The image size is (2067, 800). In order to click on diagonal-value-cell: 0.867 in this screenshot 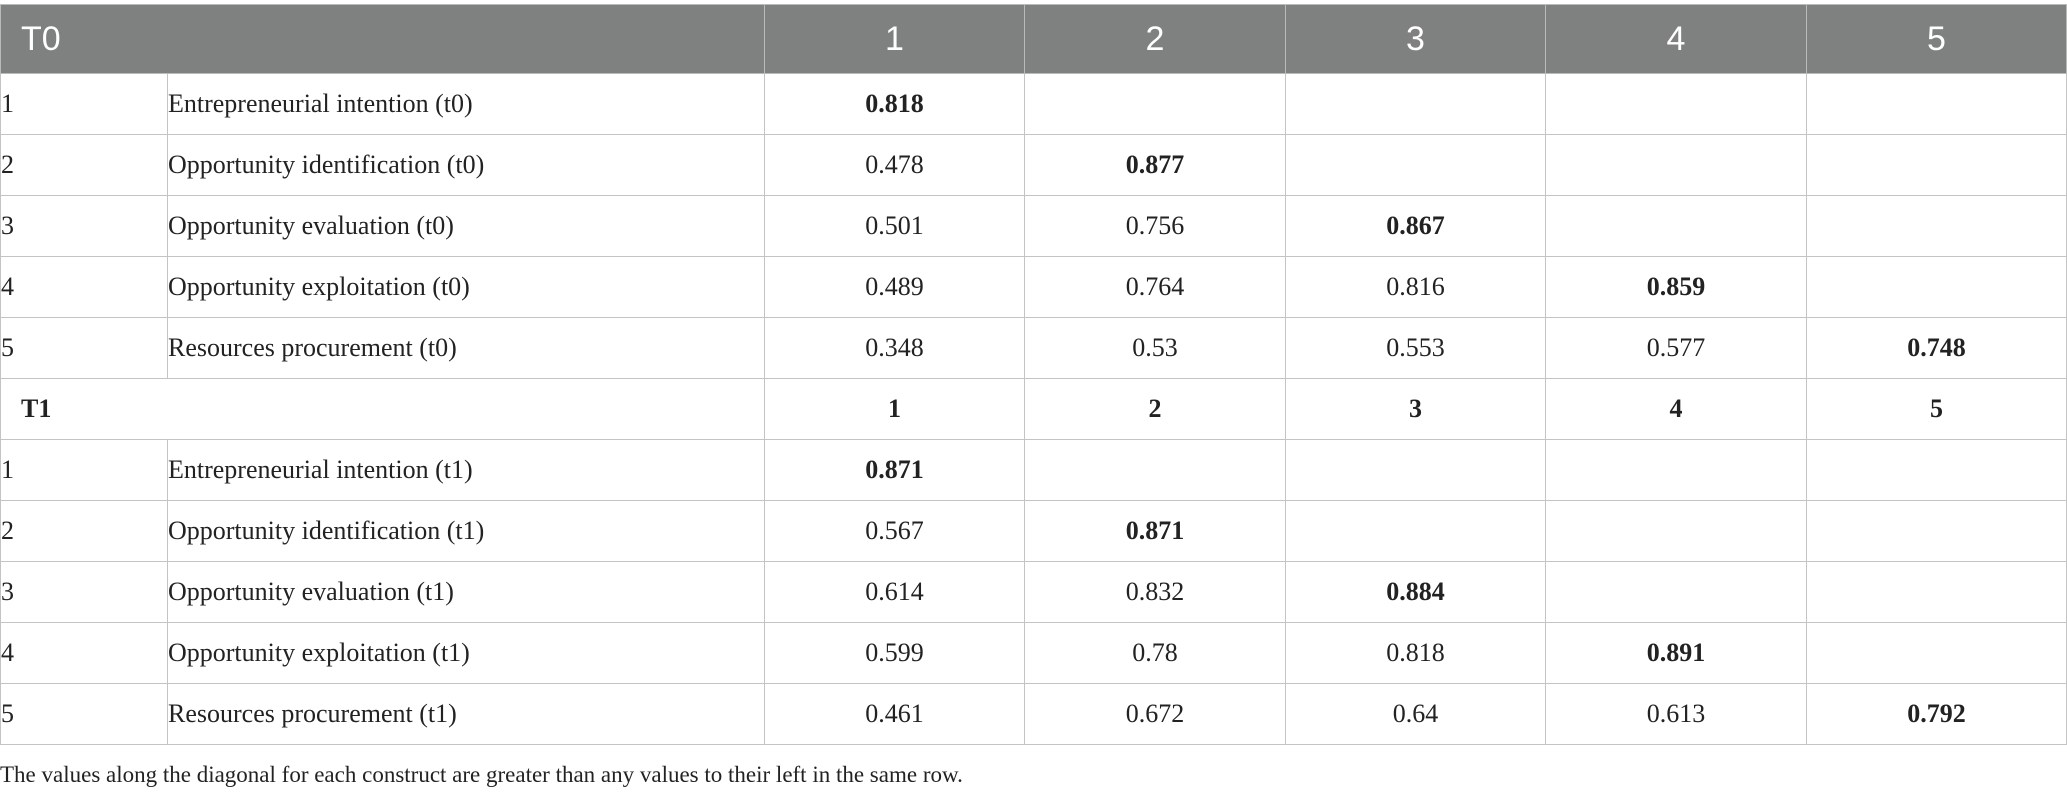, I will do `click(1415, 226)`.